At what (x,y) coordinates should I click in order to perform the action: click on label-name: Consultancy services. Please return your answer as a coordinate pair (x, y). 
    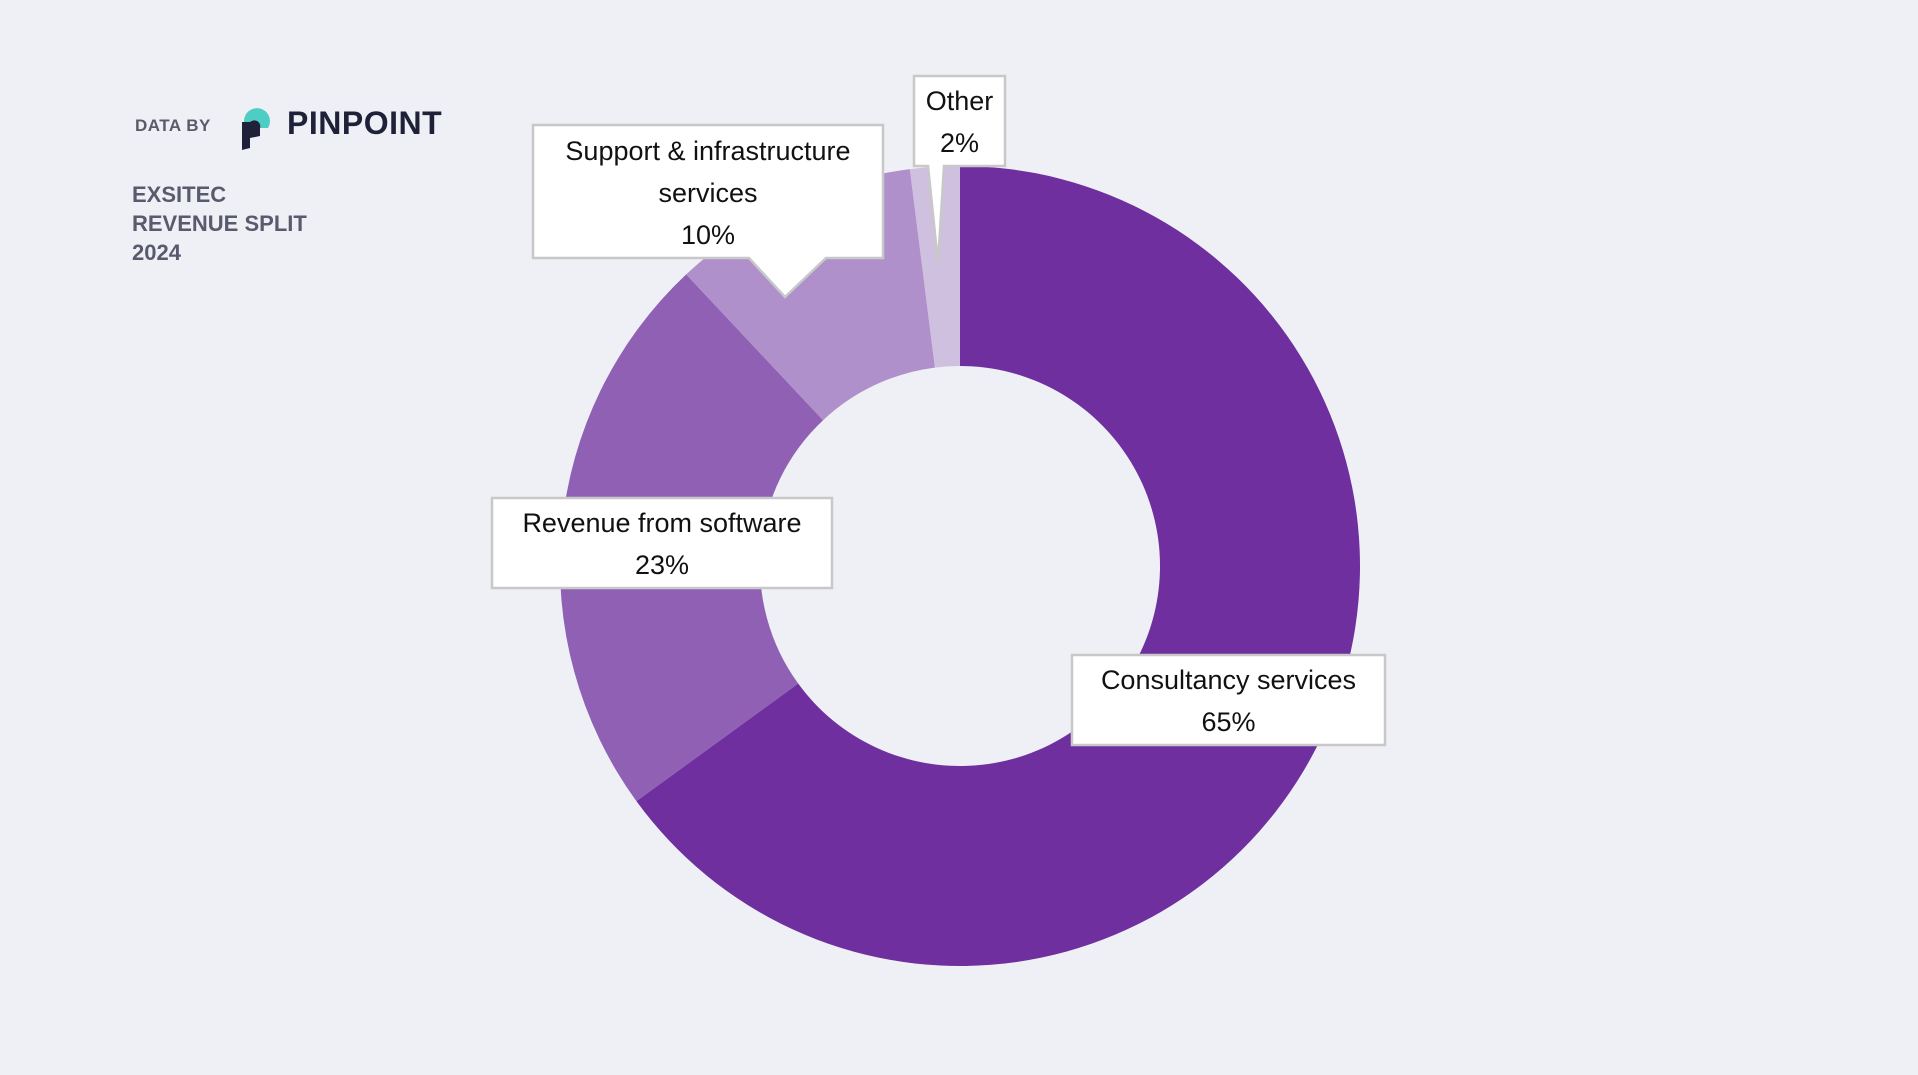
    Looking at the image, I should click on (1228, 680).